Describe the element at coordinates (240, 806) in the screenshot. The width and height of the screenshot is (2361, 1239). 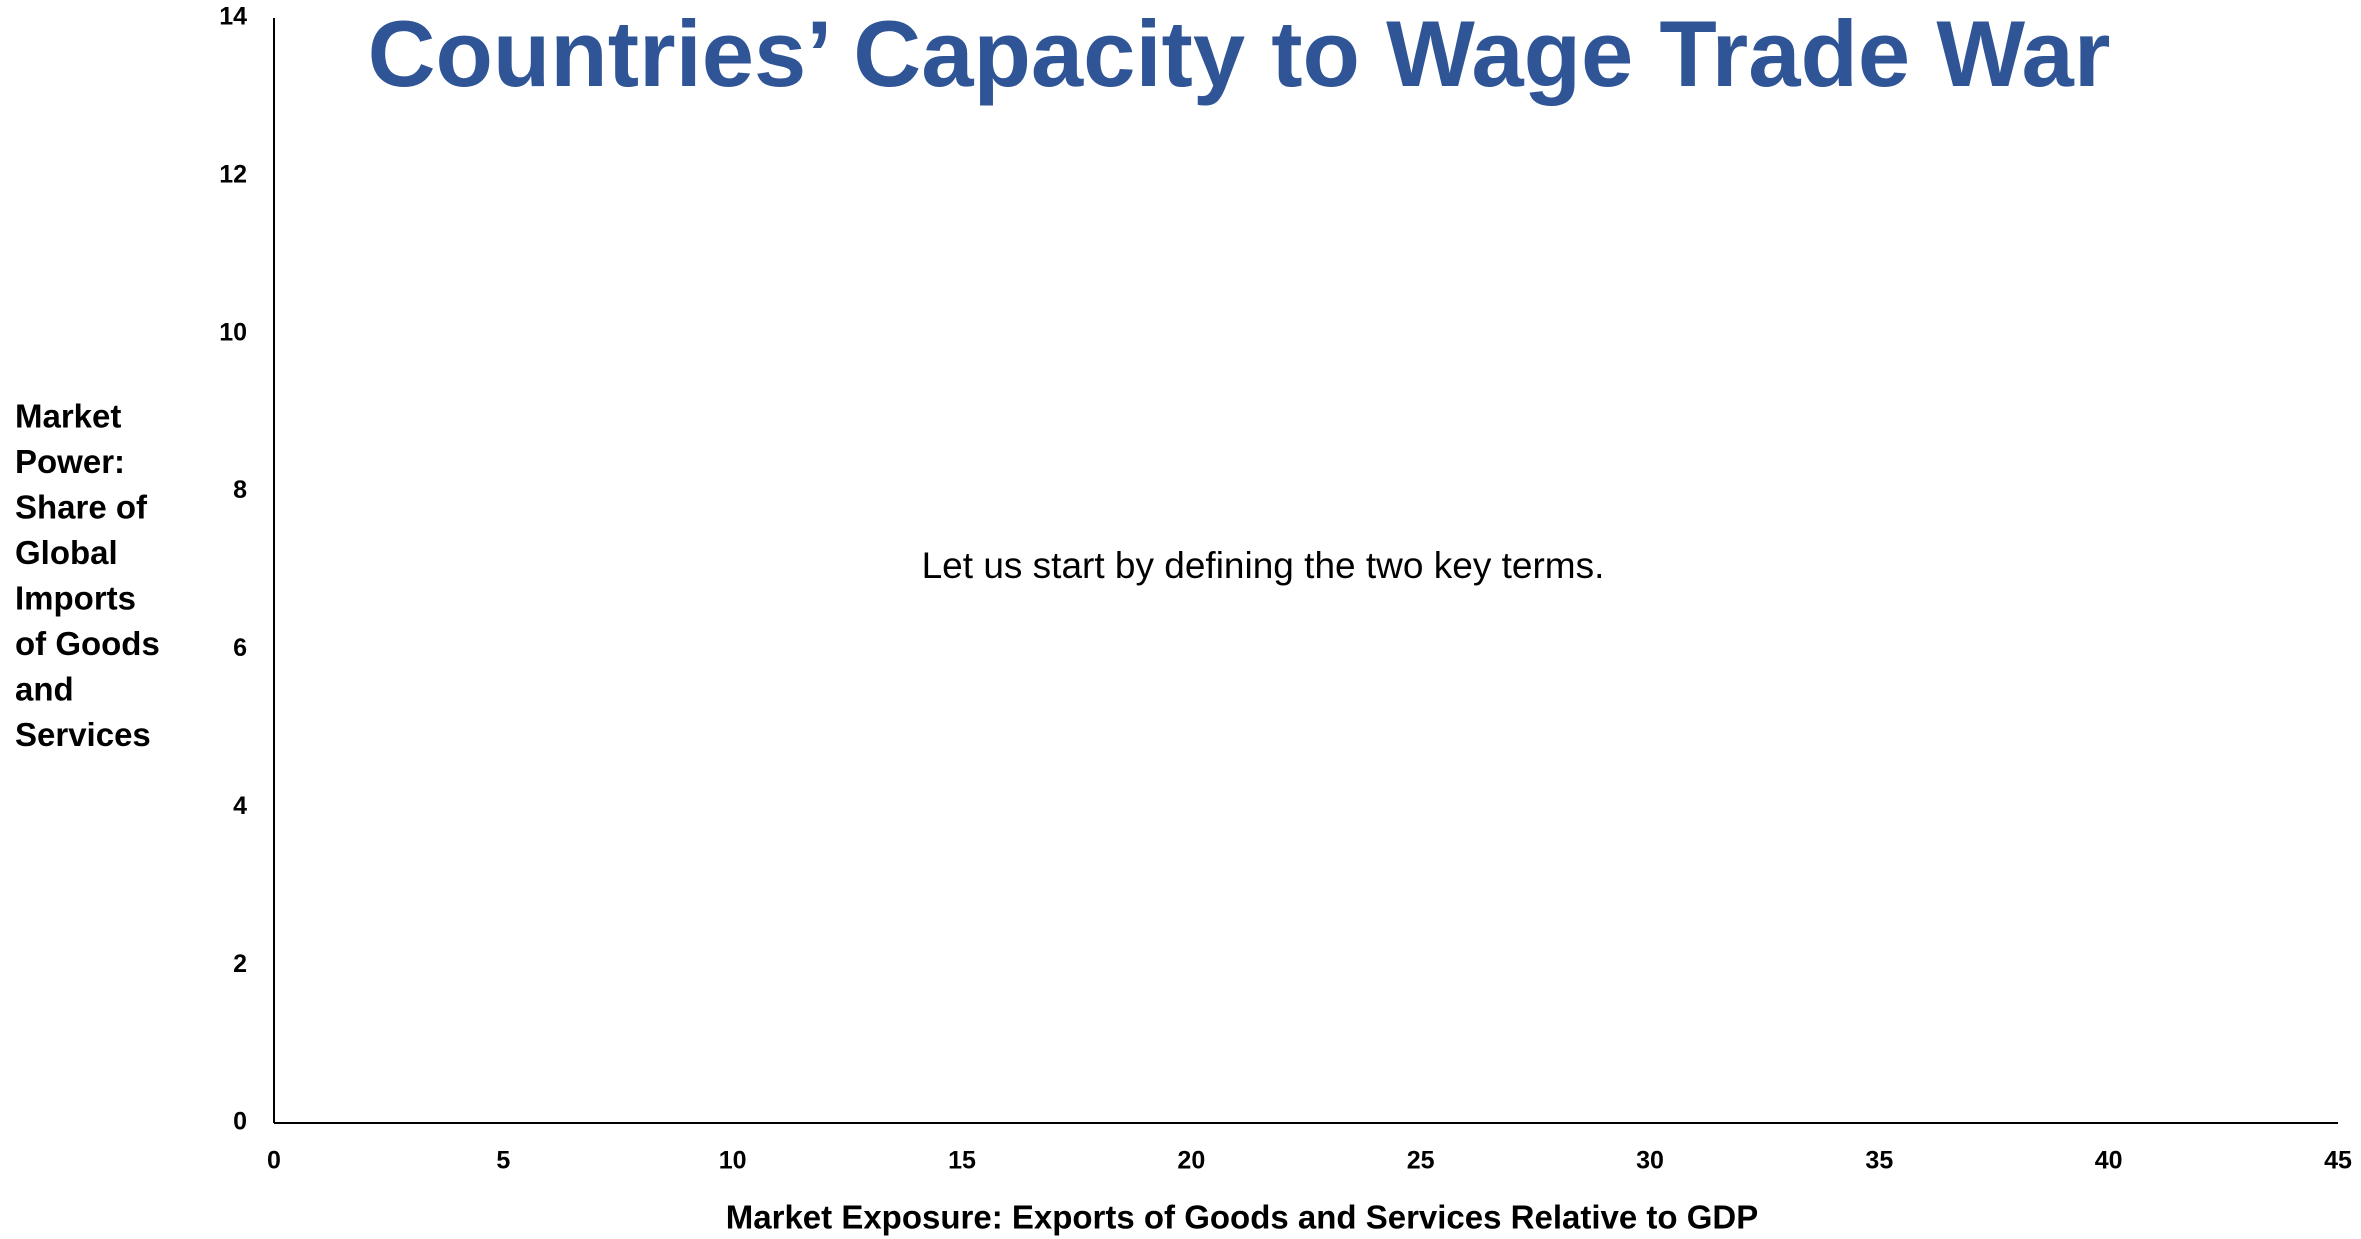
I see `y-tick-label: 4` at that location.